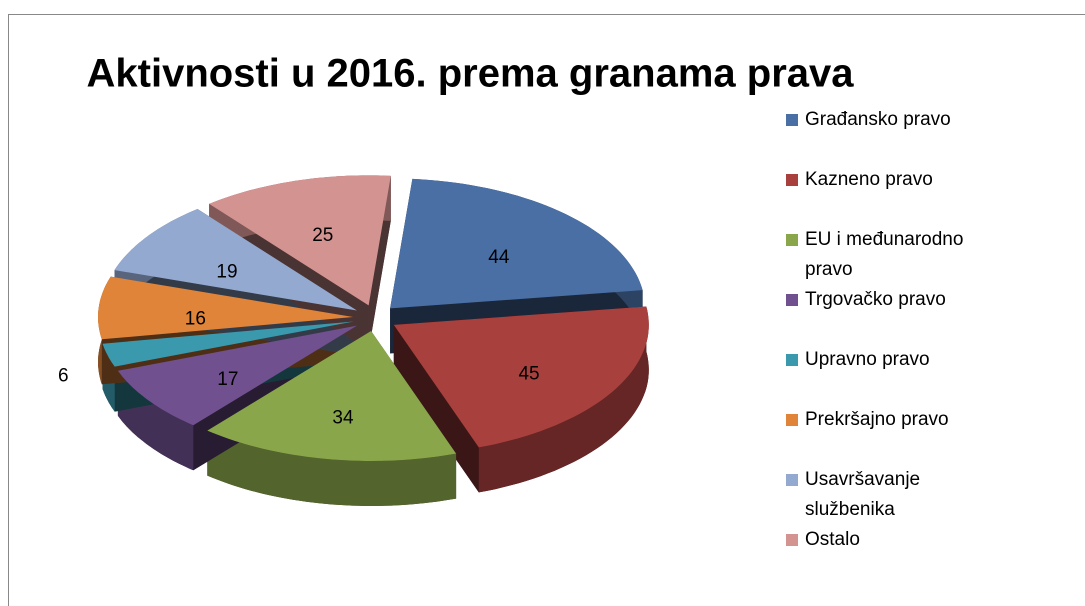 The height and width of the screenshot is (606, 1085). Describe the element at coordinates (436, 408) in the screenshot. I see `slice-wall` at that location.